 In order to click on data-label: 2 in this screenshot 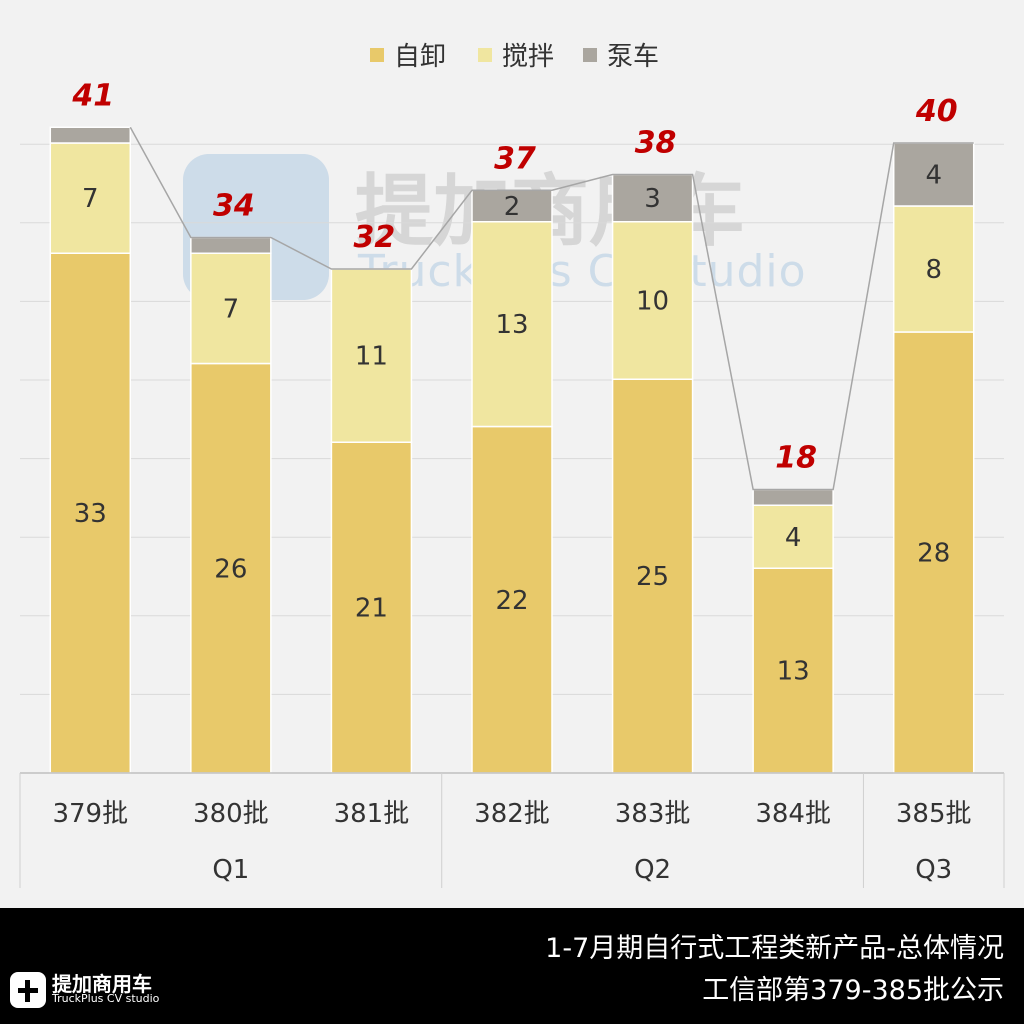, I will do `click(512, 207)`.